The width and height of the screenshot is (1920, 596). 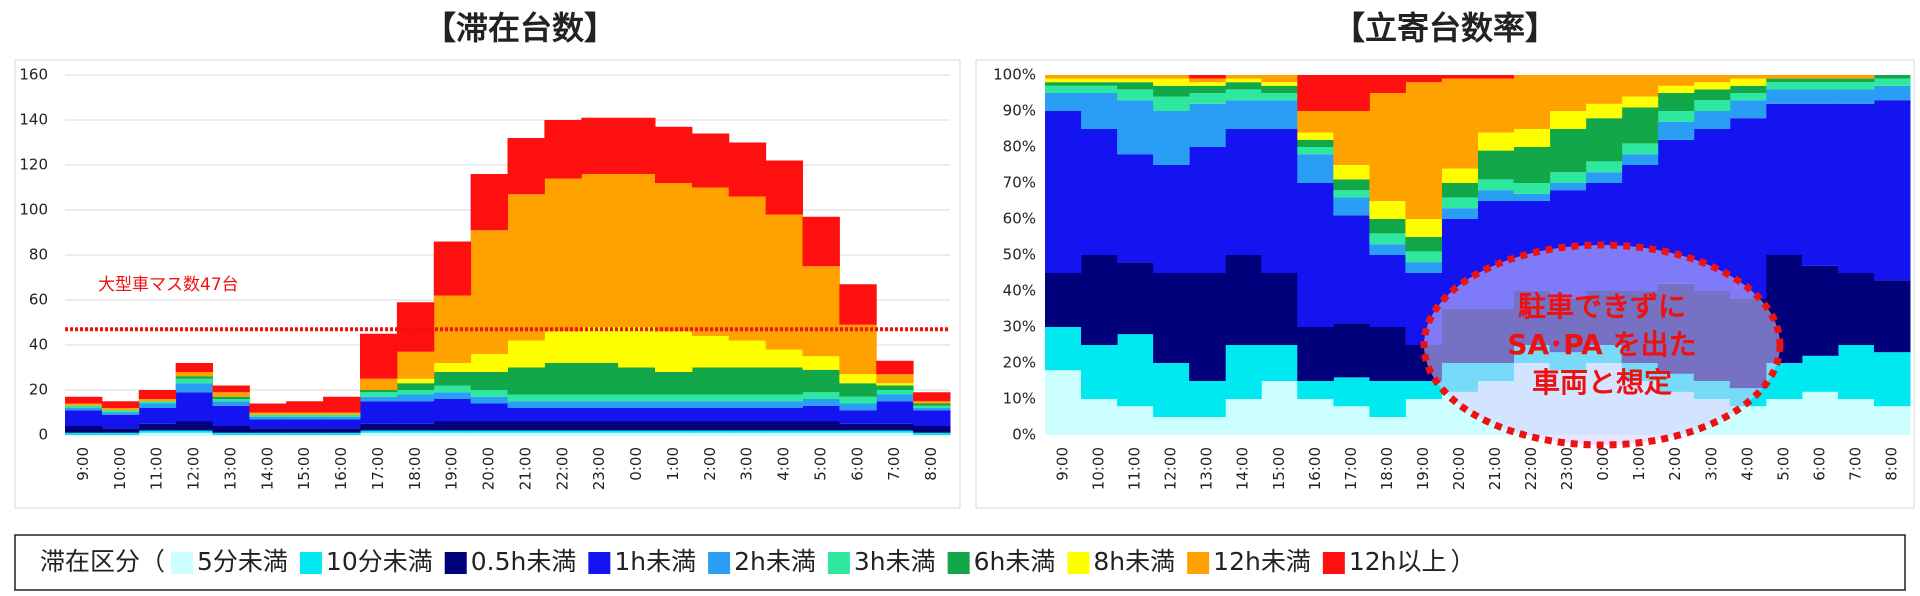 What do you see at coordinates (452, 468) in the screenshot?
I see `x-tick-label: 19:00` at bounding box center [452, 468].